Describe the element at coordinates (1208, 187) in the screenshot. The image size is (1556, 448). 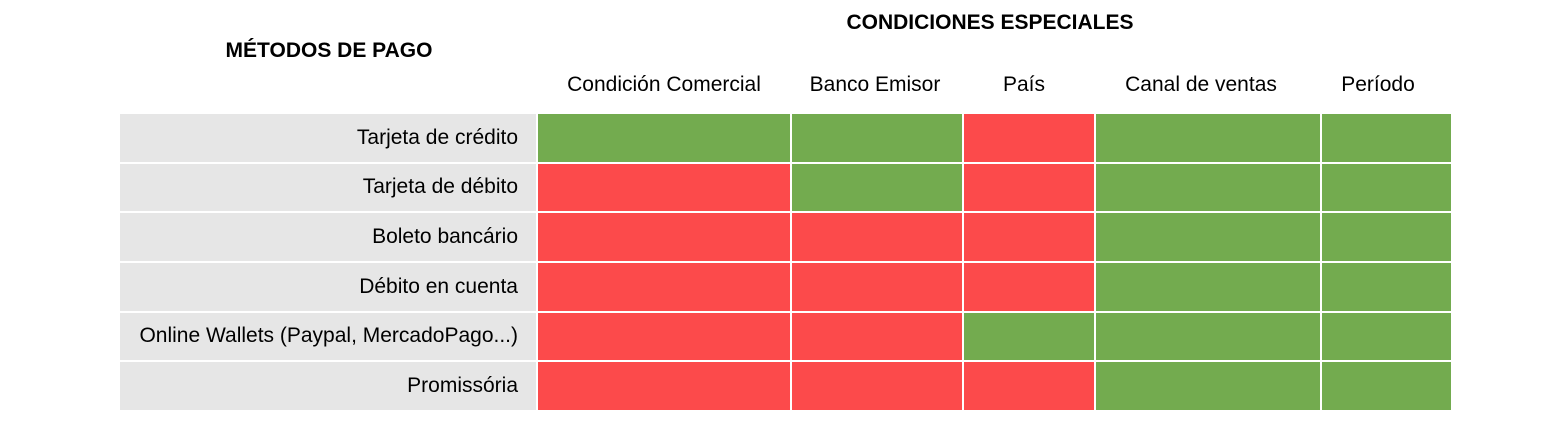
I see `status-cell-tarjeta-de-debito-canal-de-ventas-green` at that location.